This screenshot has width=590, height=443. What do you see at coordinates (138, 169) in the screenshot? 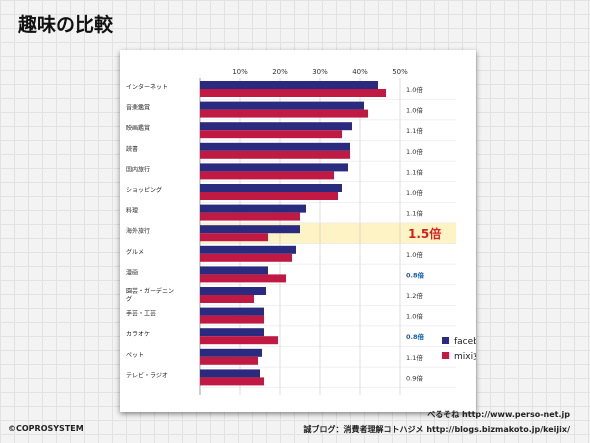
I see `category-label: 国内旅行` at bounding box center [138, 169].